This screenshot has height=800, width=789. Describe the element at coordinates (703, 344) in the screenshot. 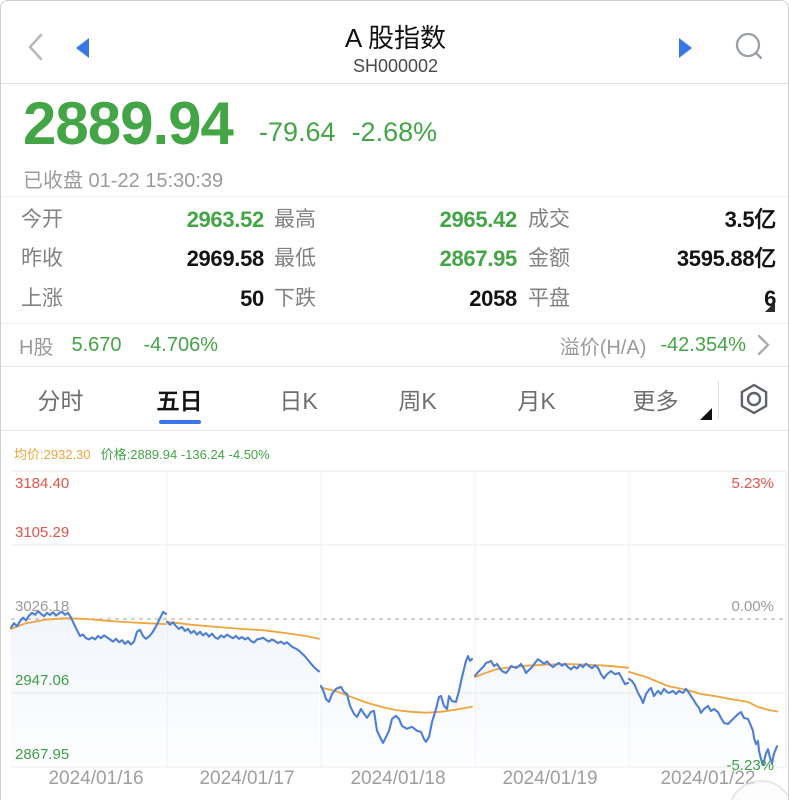

I see `premium-value: -42.354%` at that location.